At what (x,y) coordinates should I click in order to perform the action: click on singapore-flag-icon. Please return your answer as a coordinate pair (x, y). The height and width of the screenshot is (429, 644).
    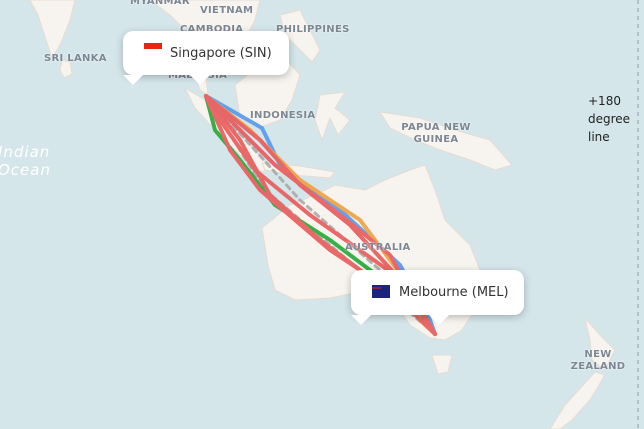
    Looking at the image, I should click on (153, 49).